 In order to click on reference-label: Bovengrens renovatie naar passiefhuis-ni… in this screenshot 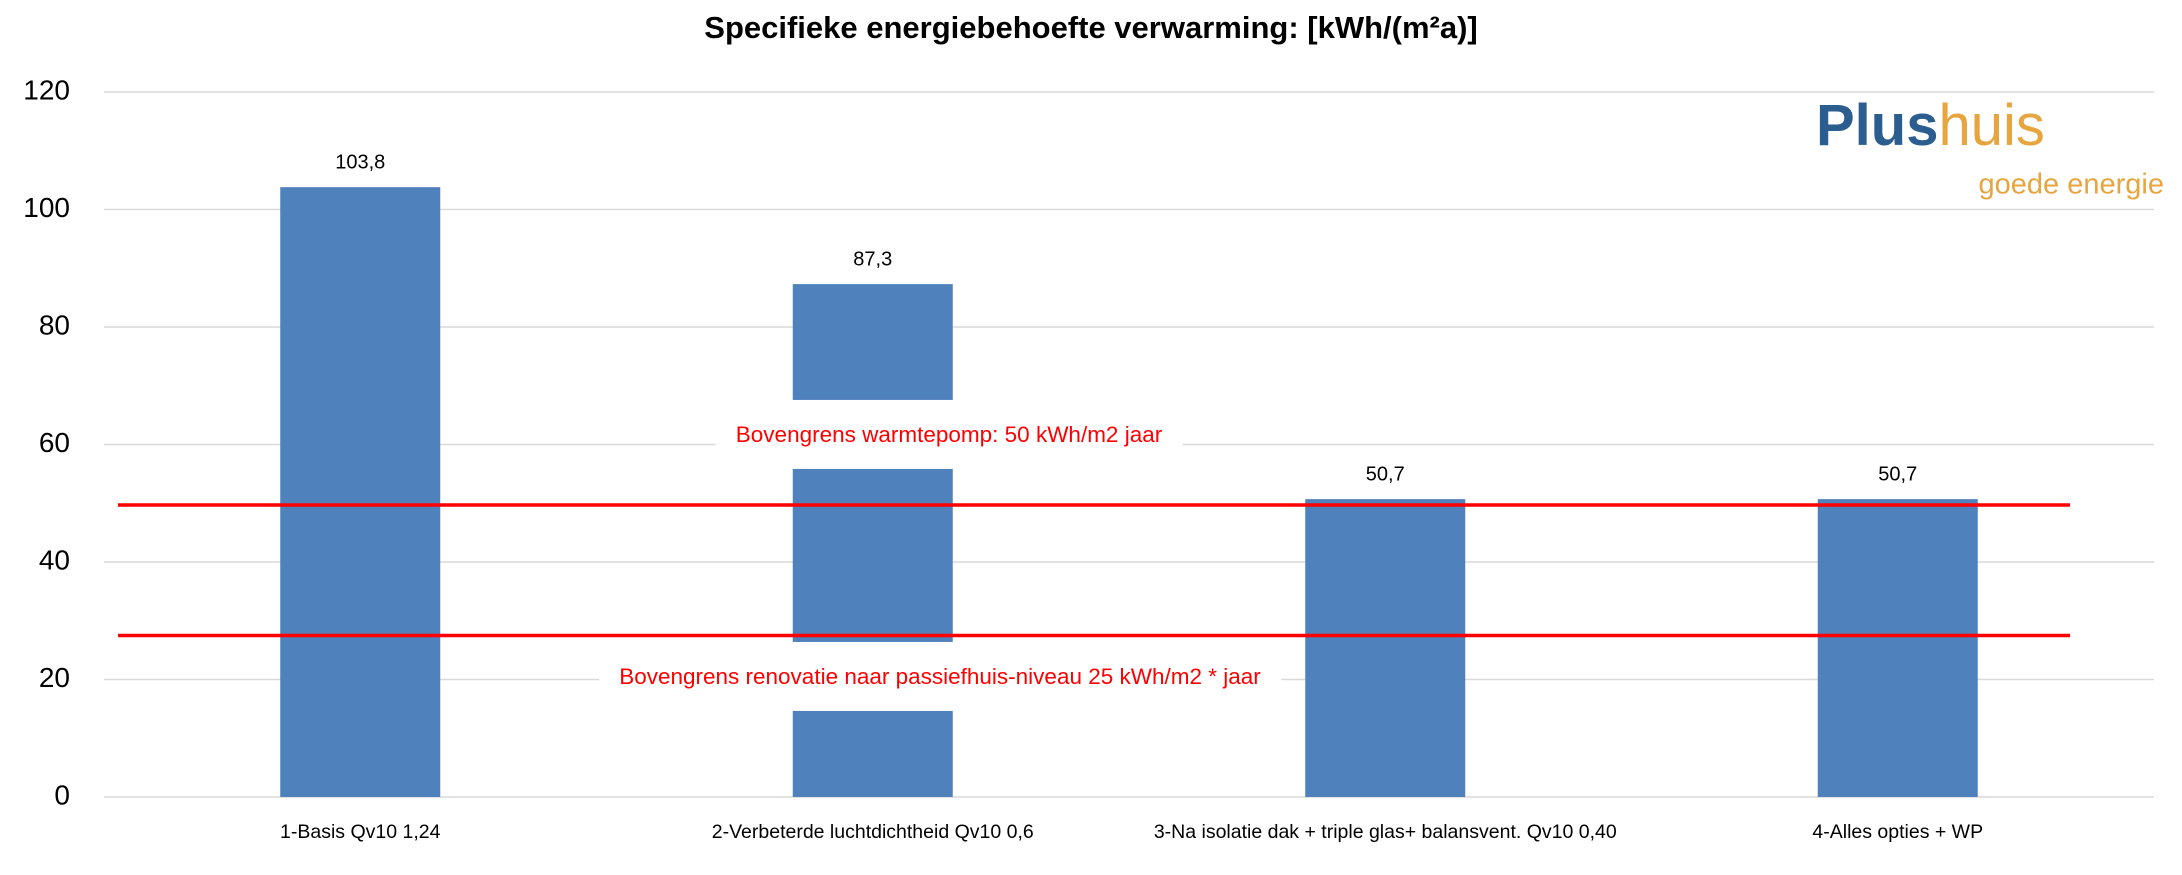, I will do `click(940, 676)`.